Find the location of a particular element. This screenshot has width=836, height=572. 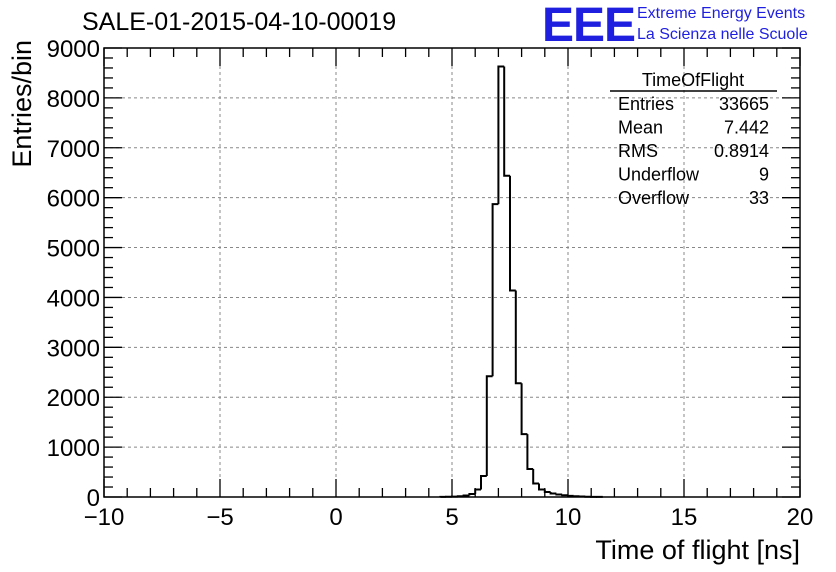

x-axis-label: Time of flight [ns] is located at coordinates (697, 550).